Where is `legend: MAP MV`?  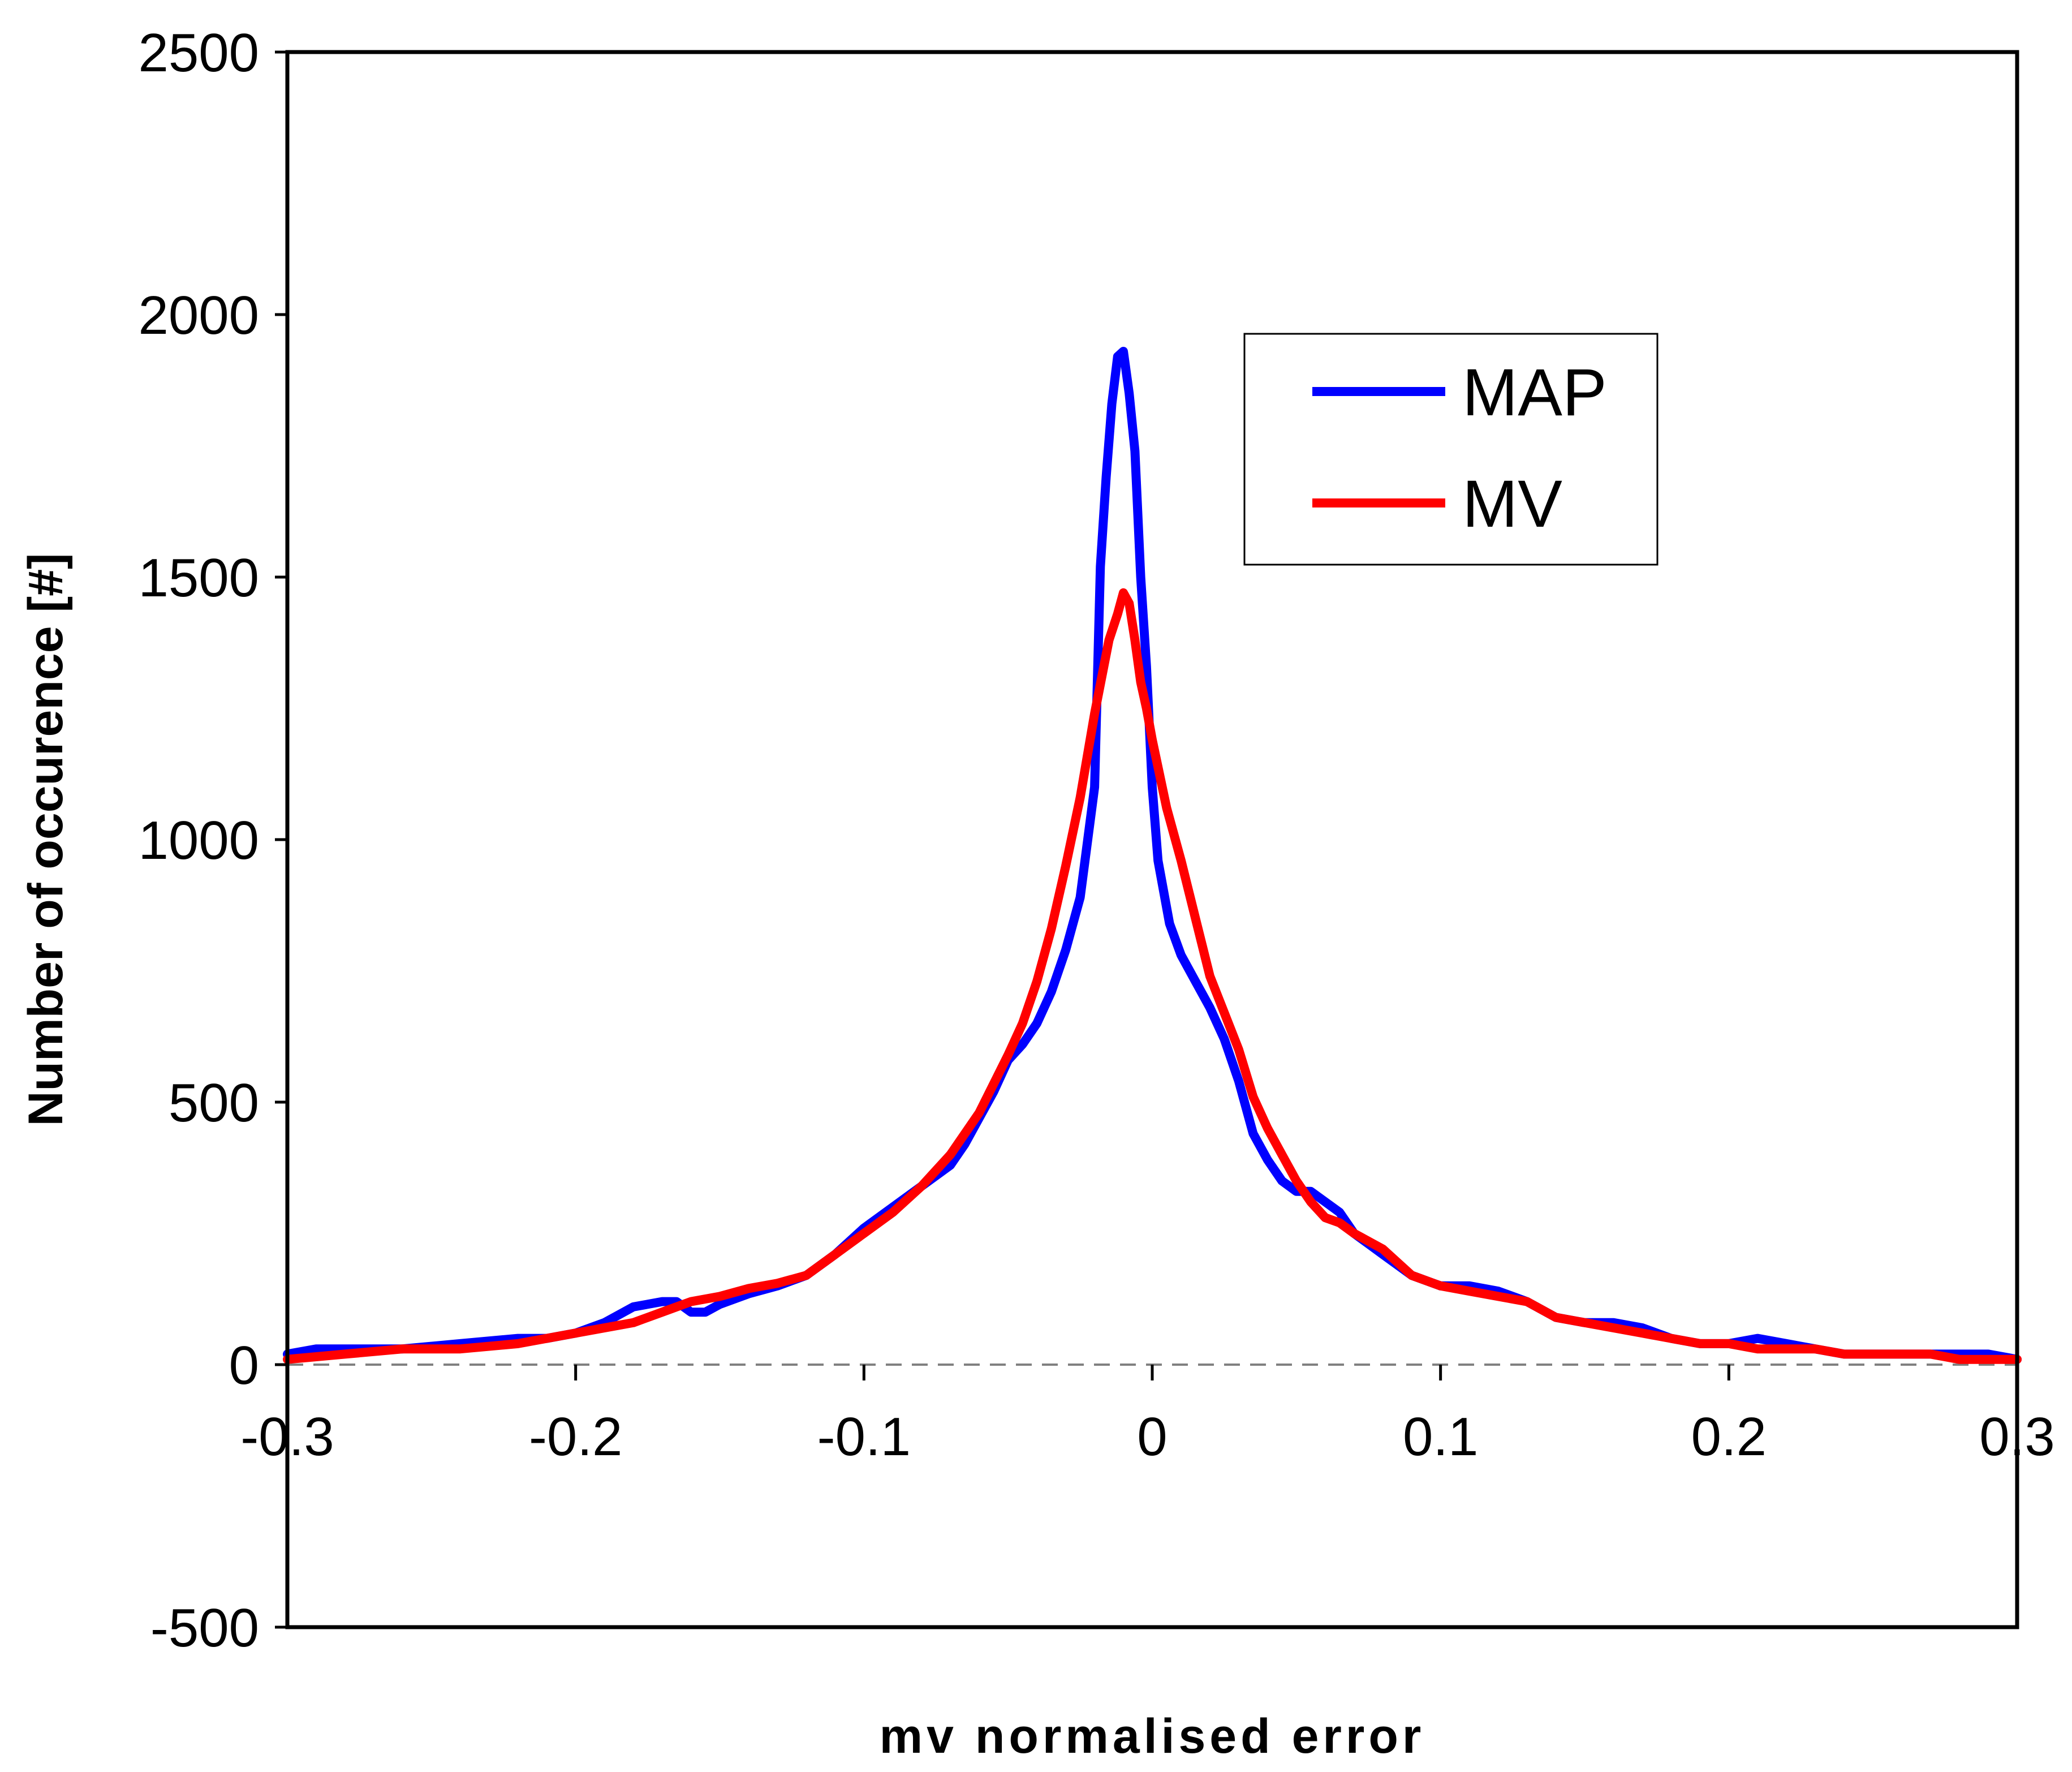
legend: MAP MV is located at coordinates (1451, 449).